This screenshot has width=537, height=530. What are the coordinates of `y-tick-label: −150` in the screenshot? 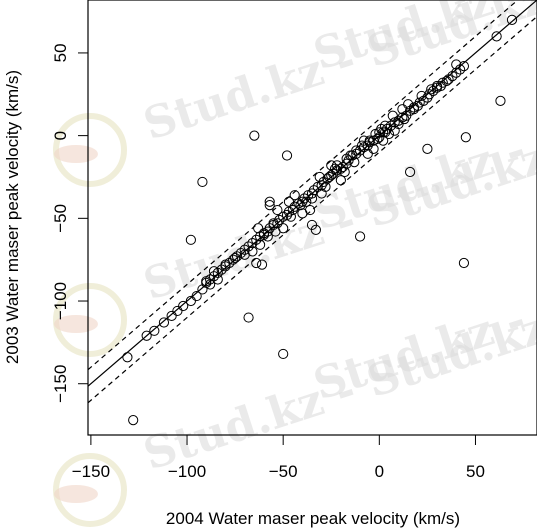 It's located at (60, 384).